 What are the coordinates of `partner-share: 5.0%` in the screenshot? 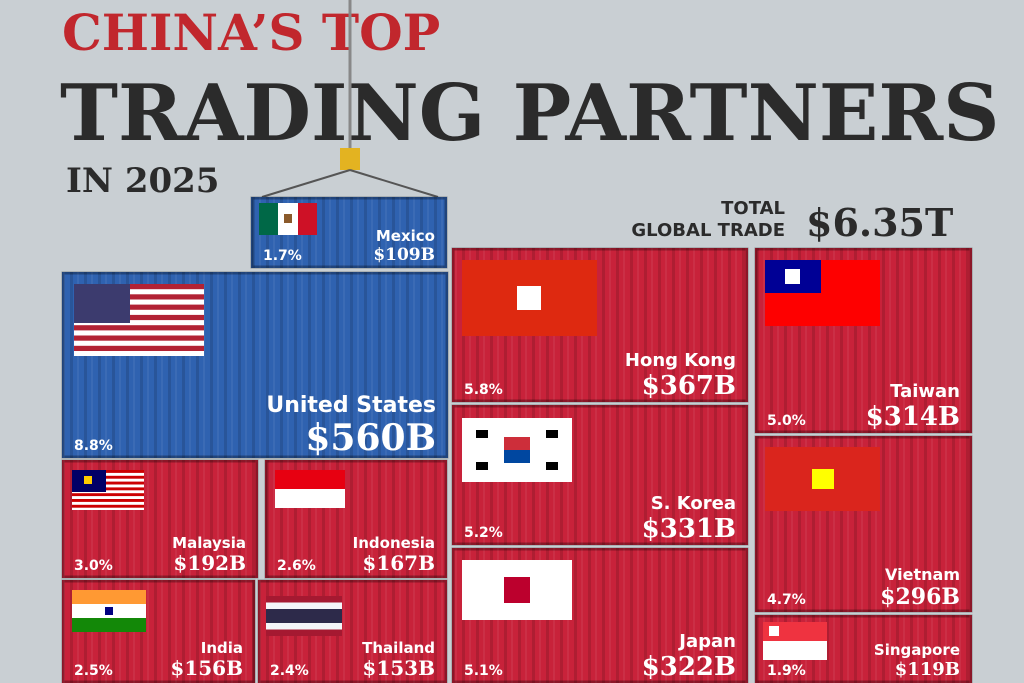 It's located at (786, 421).